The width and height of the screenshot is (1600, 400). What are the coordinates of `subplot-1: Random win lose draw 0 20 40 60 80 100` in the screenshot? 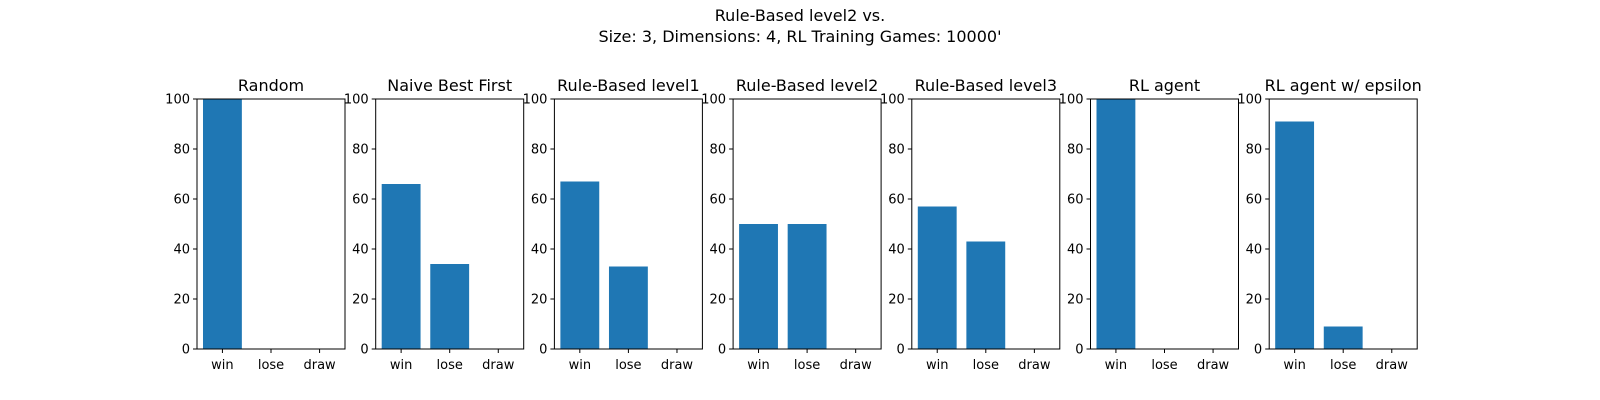 It's located at (255, 224).